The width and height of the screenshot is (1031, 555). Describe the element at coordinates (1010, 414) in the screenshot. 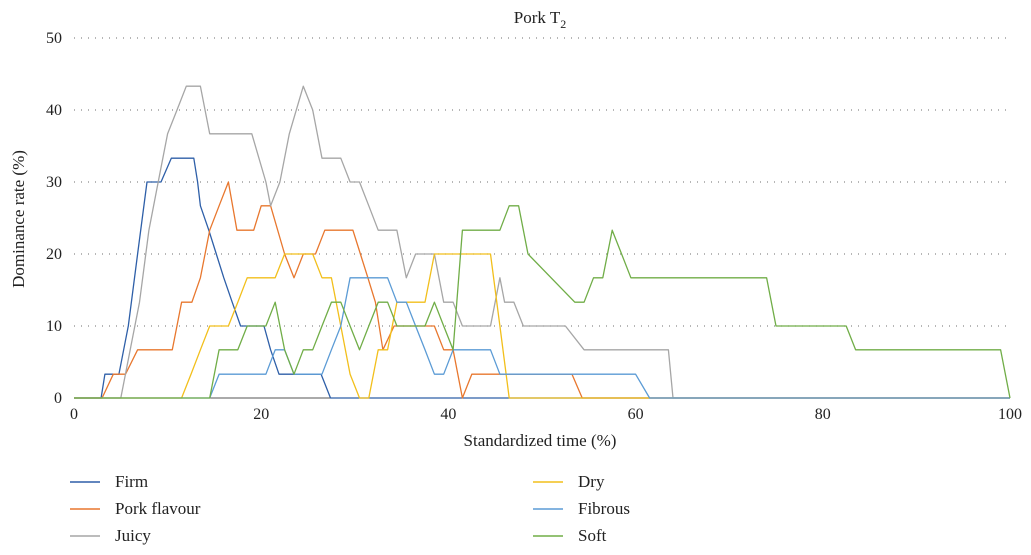

I see `x-tick-label: 100` at that location.